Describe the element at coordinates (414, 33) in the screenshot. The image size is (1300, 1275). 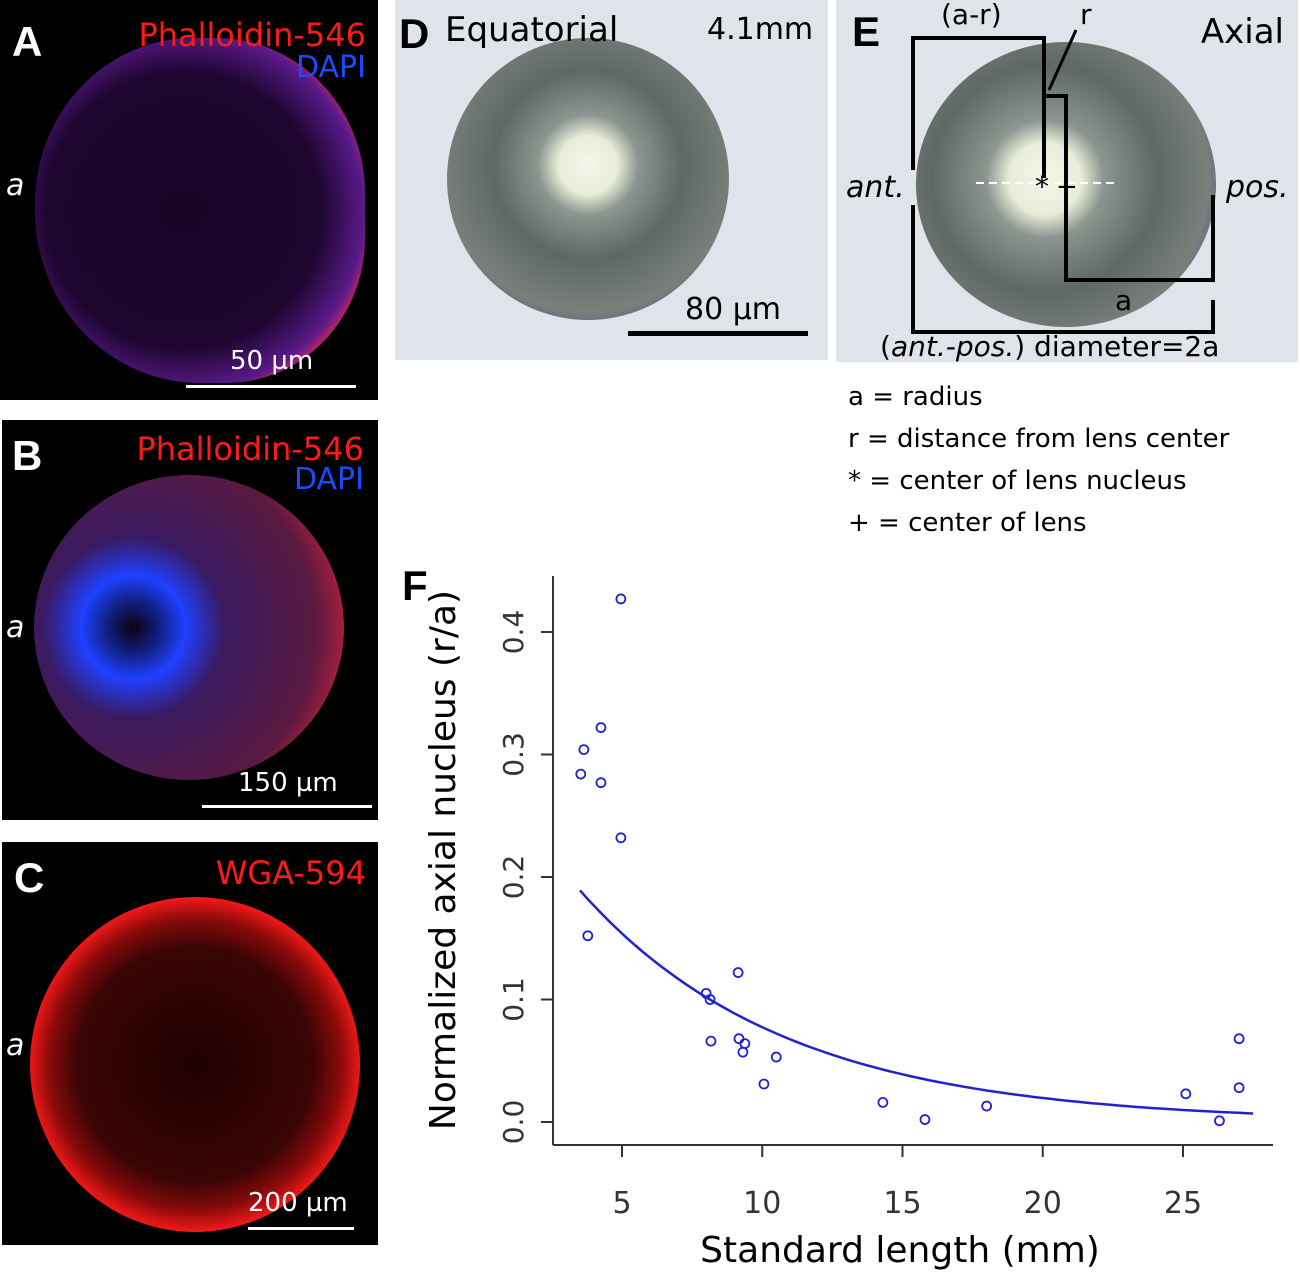
I see `panel-label: D` at that location.